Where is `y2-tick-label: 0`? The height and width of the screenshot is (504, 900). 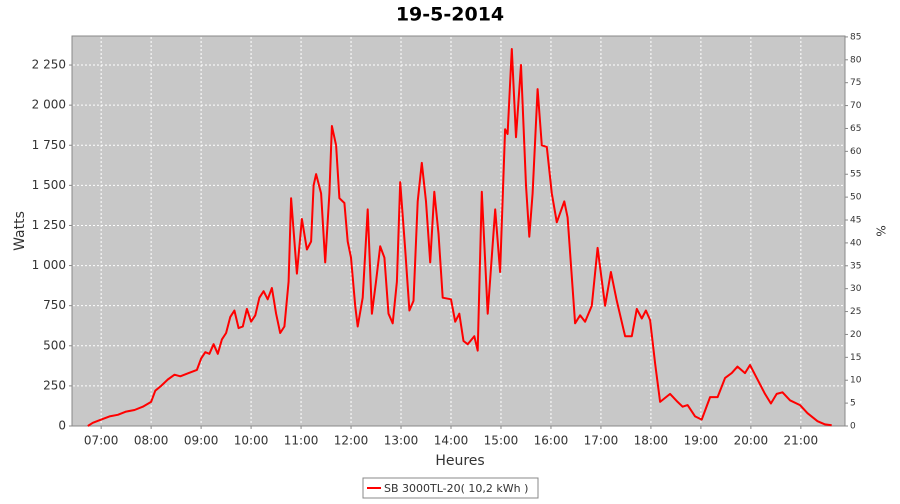
y2-tick-label: 0 is located at coordinates (853, 427).